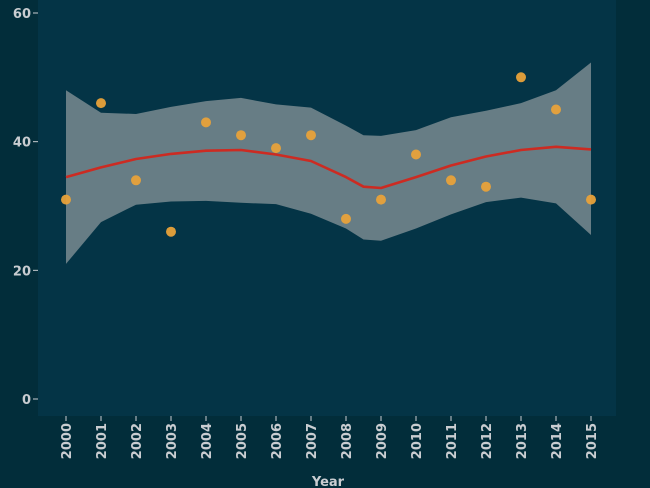 The image size is (650, 488). What do you see at coordinates (417, 441) in the screenshot?
I see `x-tick-label: 2010` at bounding box center [417, 441].